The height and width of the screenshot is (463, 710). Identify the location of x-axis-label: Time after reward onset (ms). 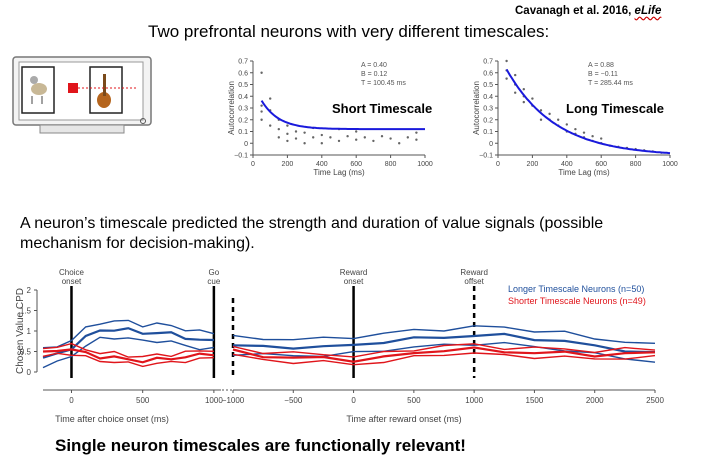
(403, 419).